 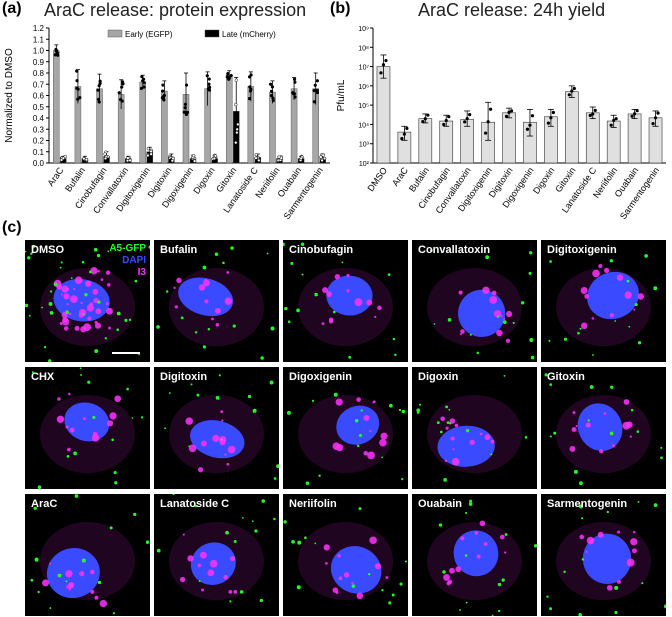 What do you see at coordinates (363, 87) in the screenshot?
I see `chart-b-y-tick-label: 10⁶` at bounding box center [363, 87].